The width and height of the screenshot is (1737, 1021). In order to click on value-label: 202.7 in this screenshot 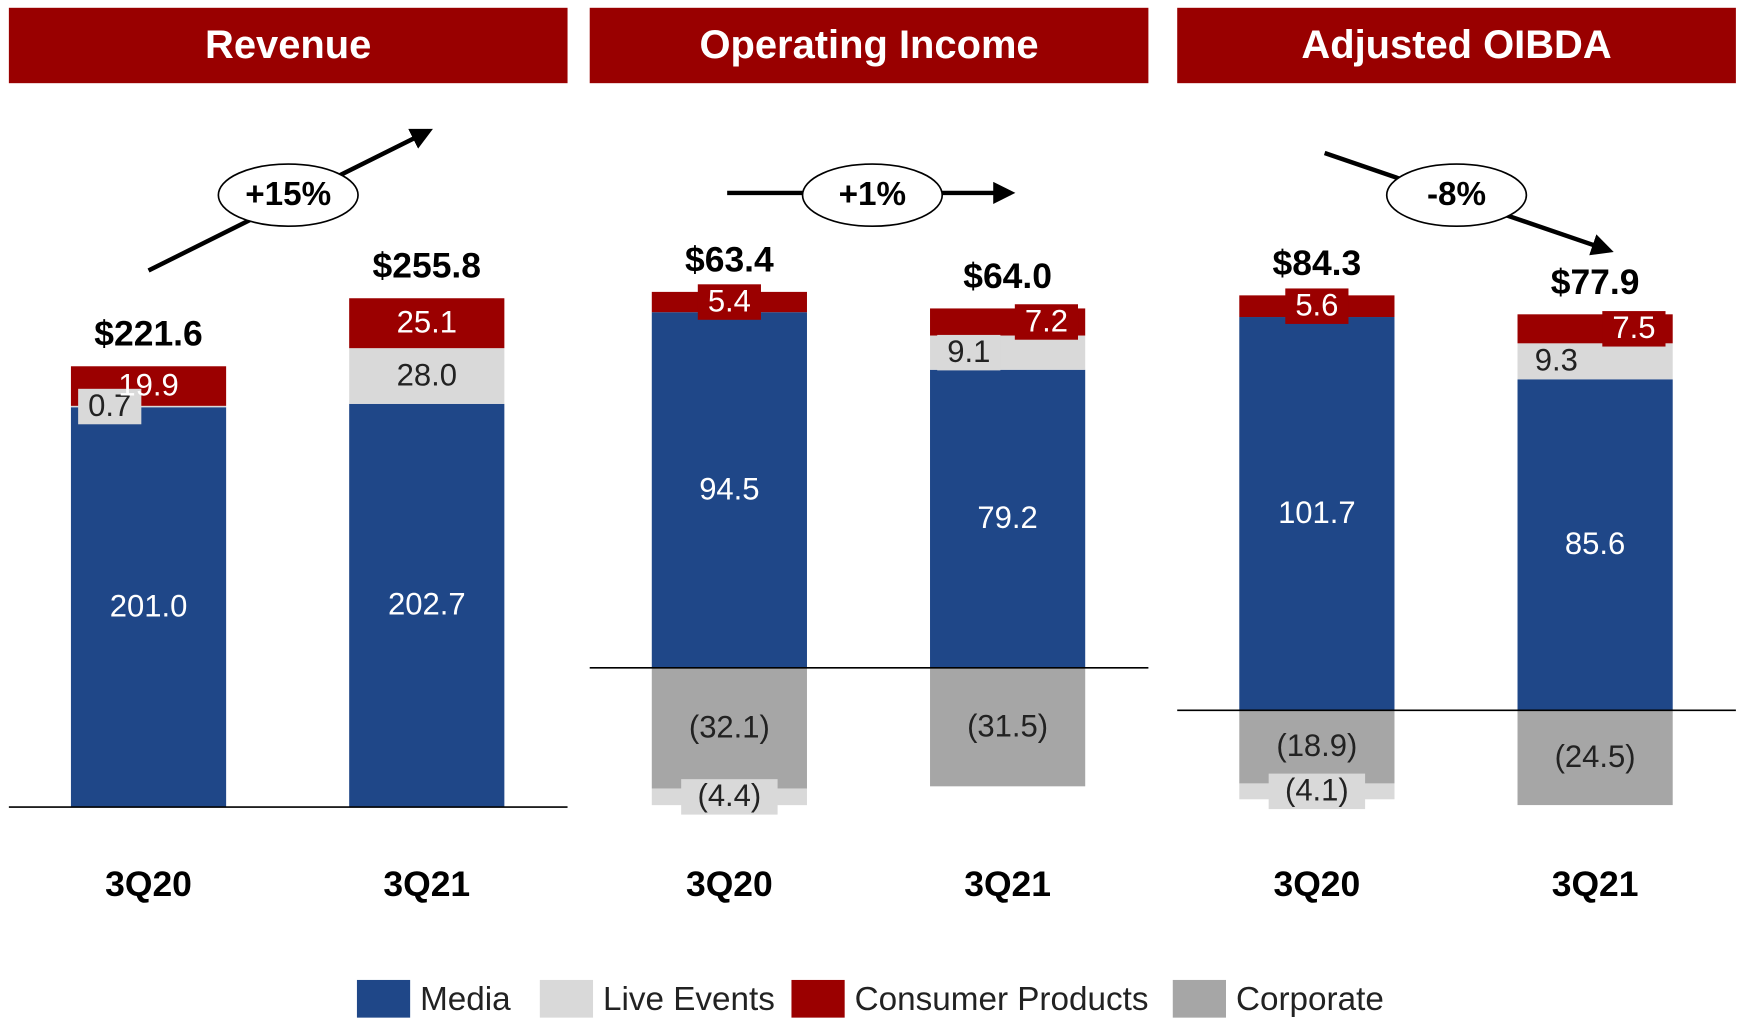, I will do `click(427, 604)`.